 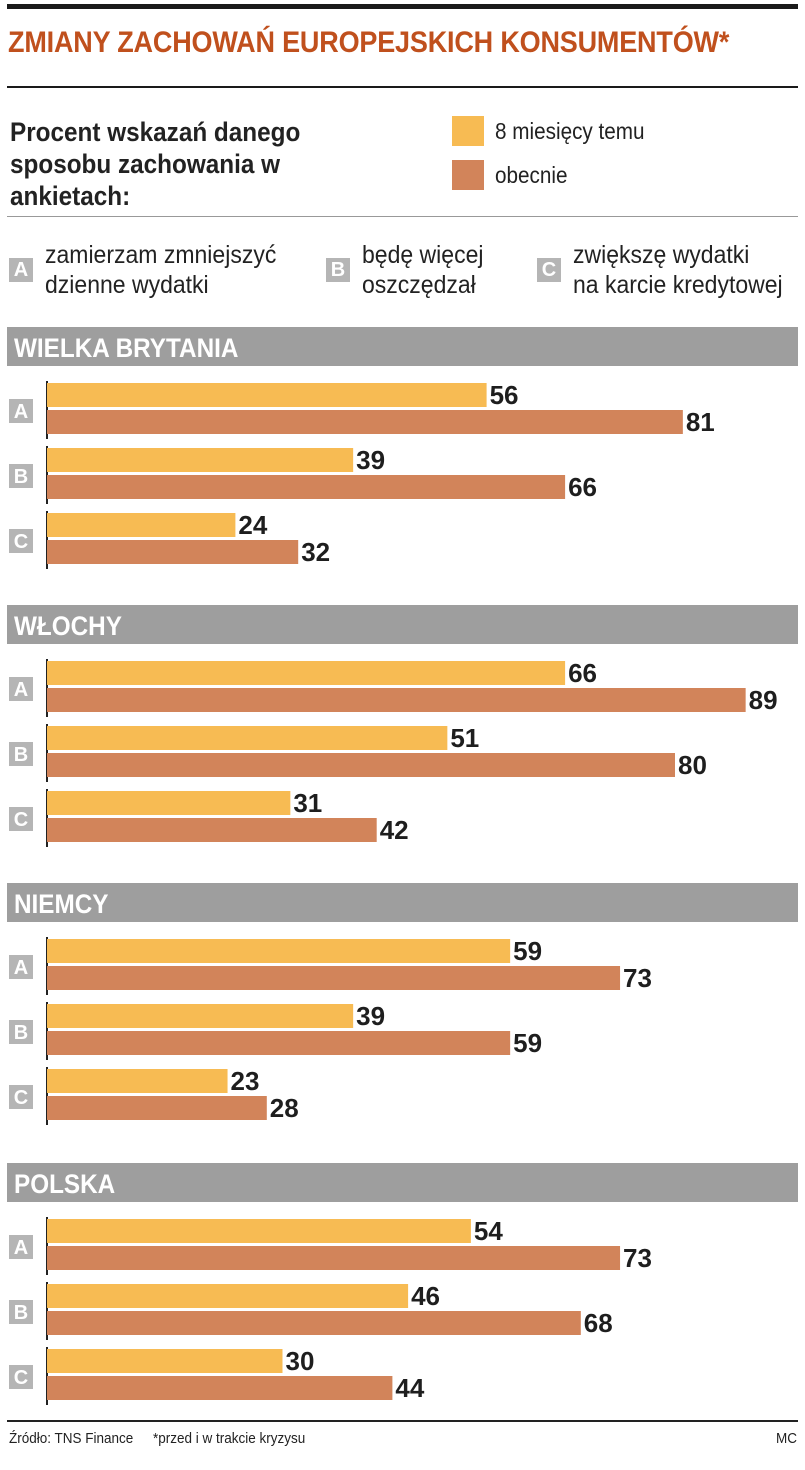 I want to click on legend-label-previous: 8 miesięcy temu, so click(x=570, y=131).